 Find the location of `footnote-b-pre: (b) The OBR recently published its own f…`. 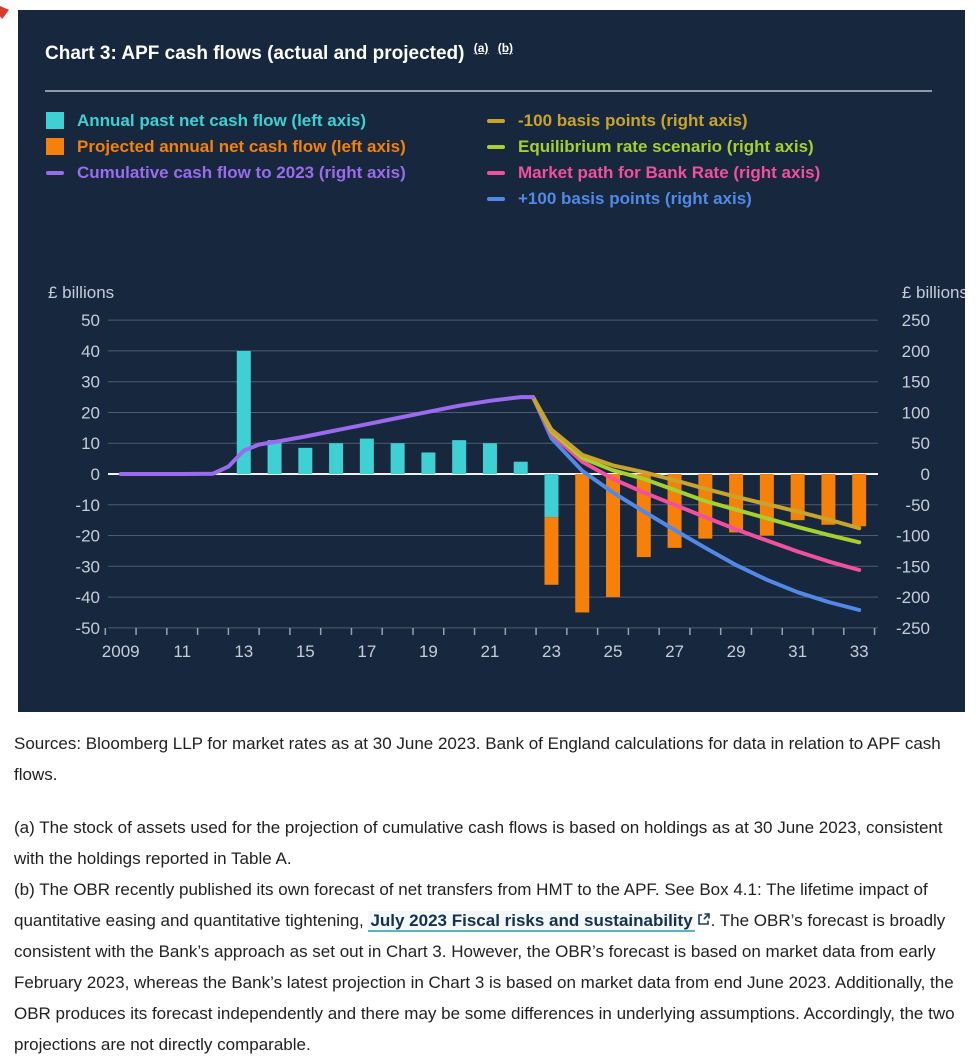

footnote-b-pre: (b) The OBR recently published its own f… is located at coordinates (471, 905).